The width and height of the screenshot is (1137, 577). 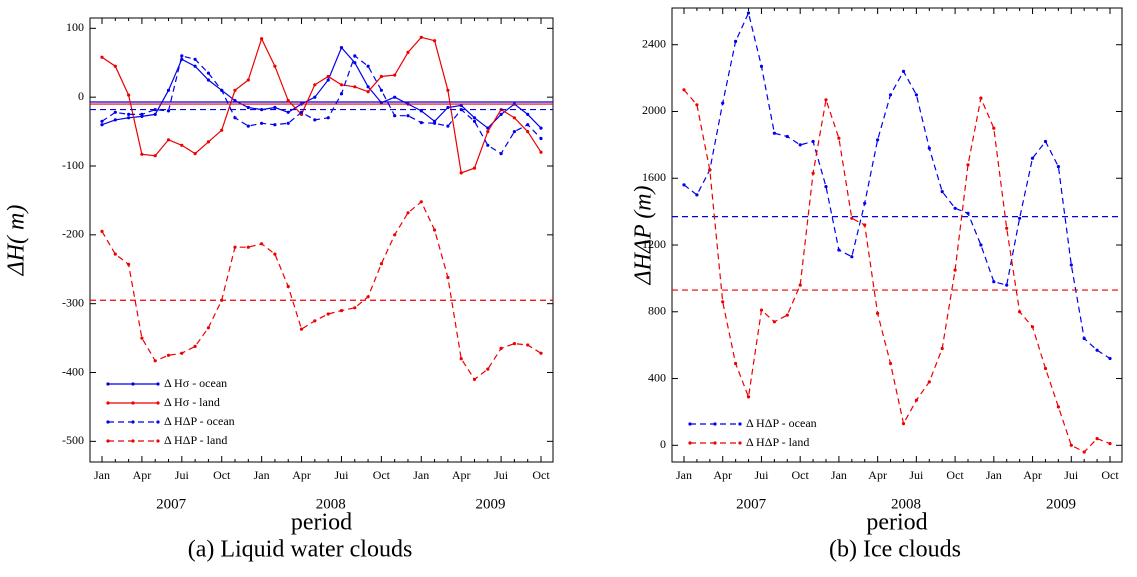 I want to click on y-tick-label: -300, so click(x=73, y=302).